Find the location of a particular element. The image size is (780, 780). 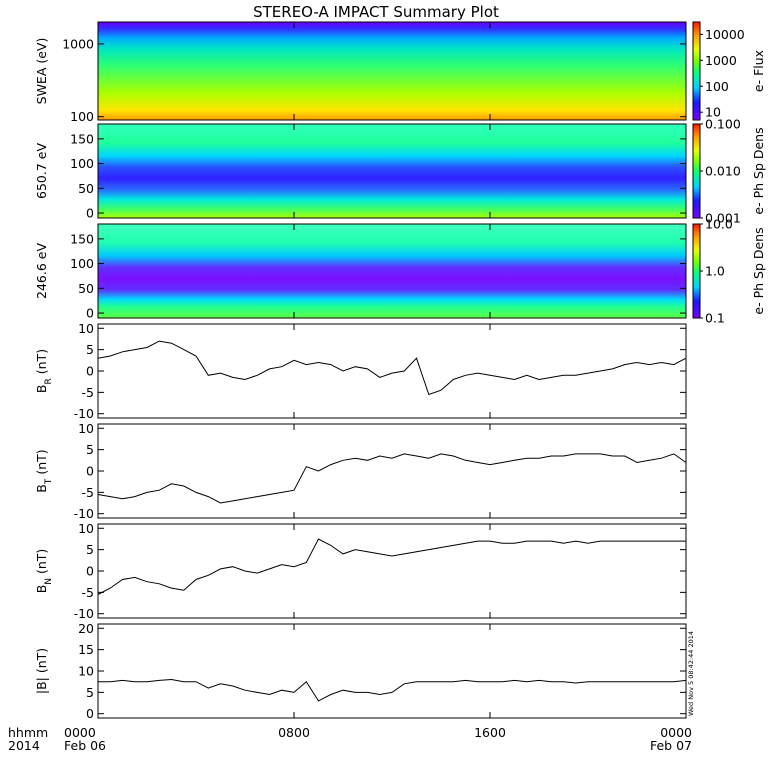

y-axis-label: |B| (nT) is located at coordinates (41, 671).